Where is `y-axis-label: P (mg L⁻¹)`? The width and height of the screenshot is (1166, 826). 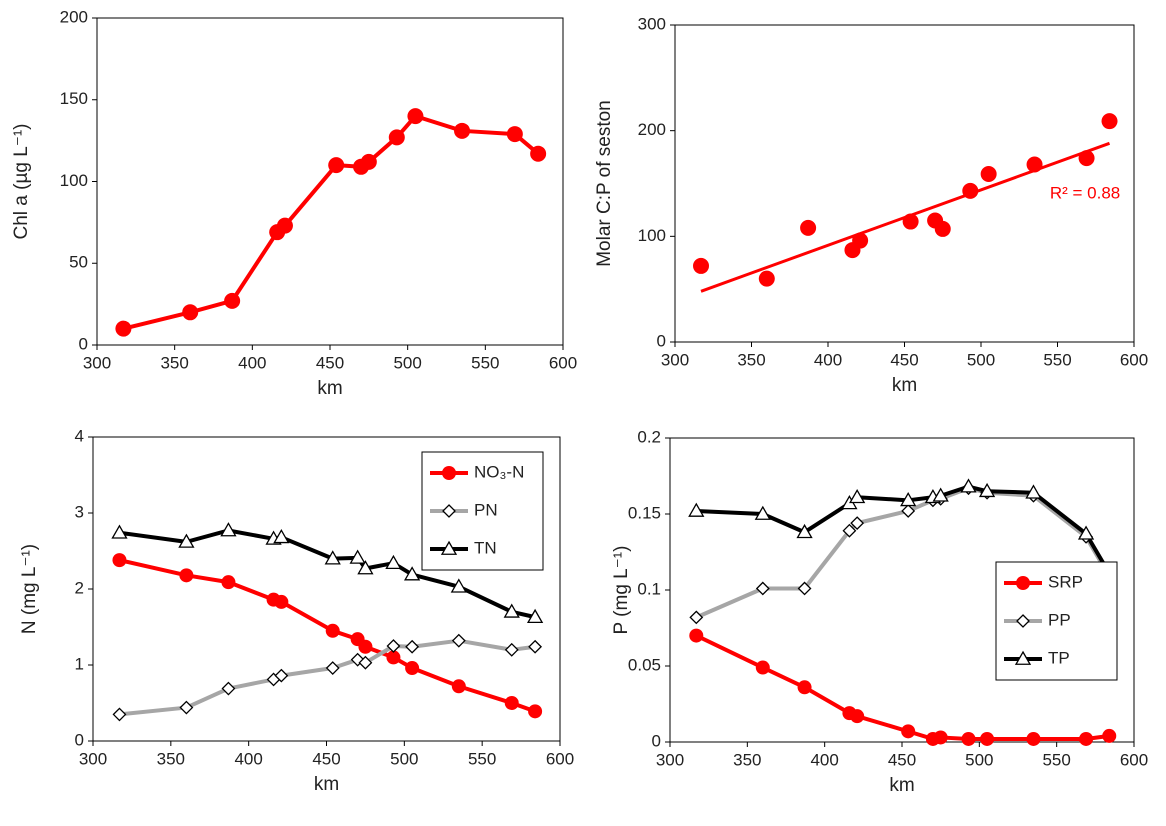
y-axis-label: P (mg L⁻¹) is located at coordinates (621, 590).